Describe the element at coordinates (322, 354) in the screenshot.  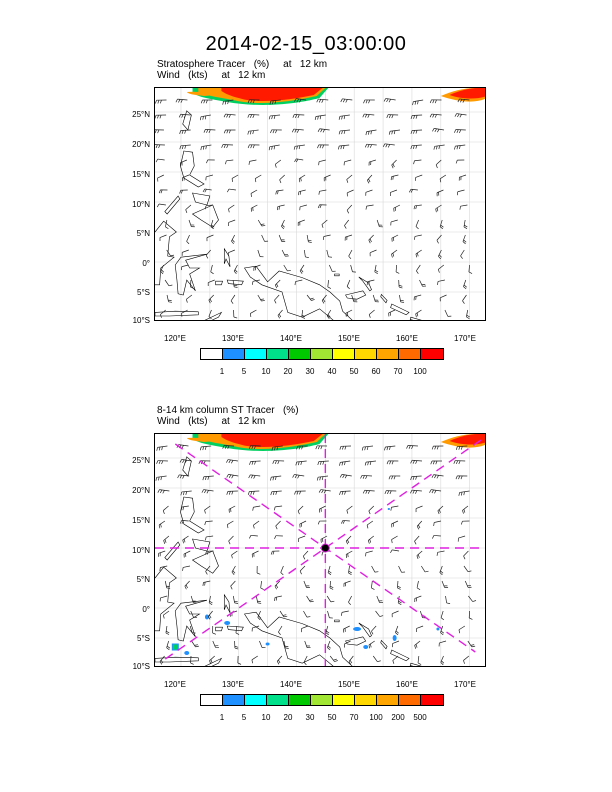
I see `top-colorbar` at that location.